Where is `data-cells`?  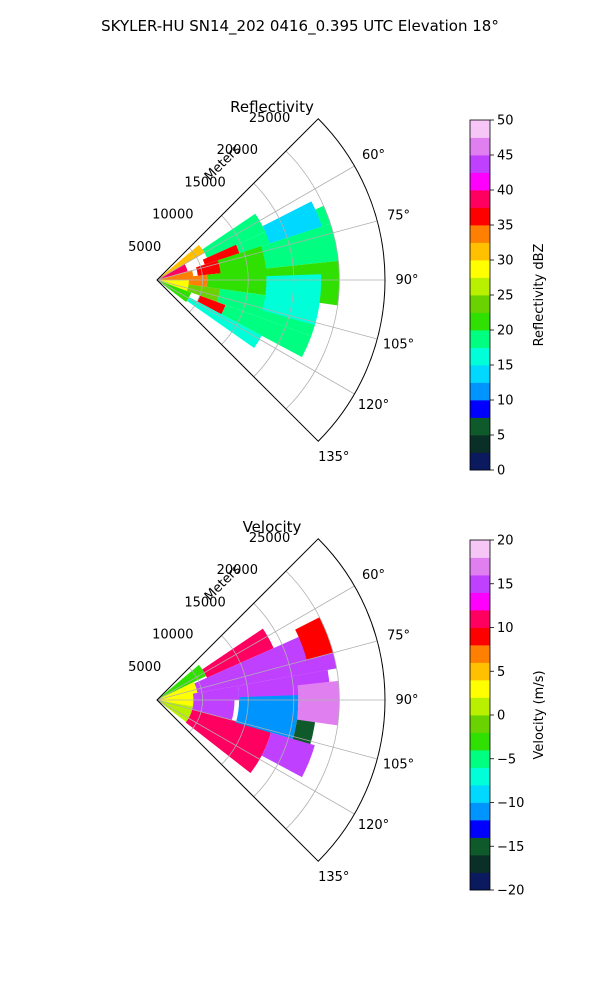 data-cells is located at coordinates (248, 279).